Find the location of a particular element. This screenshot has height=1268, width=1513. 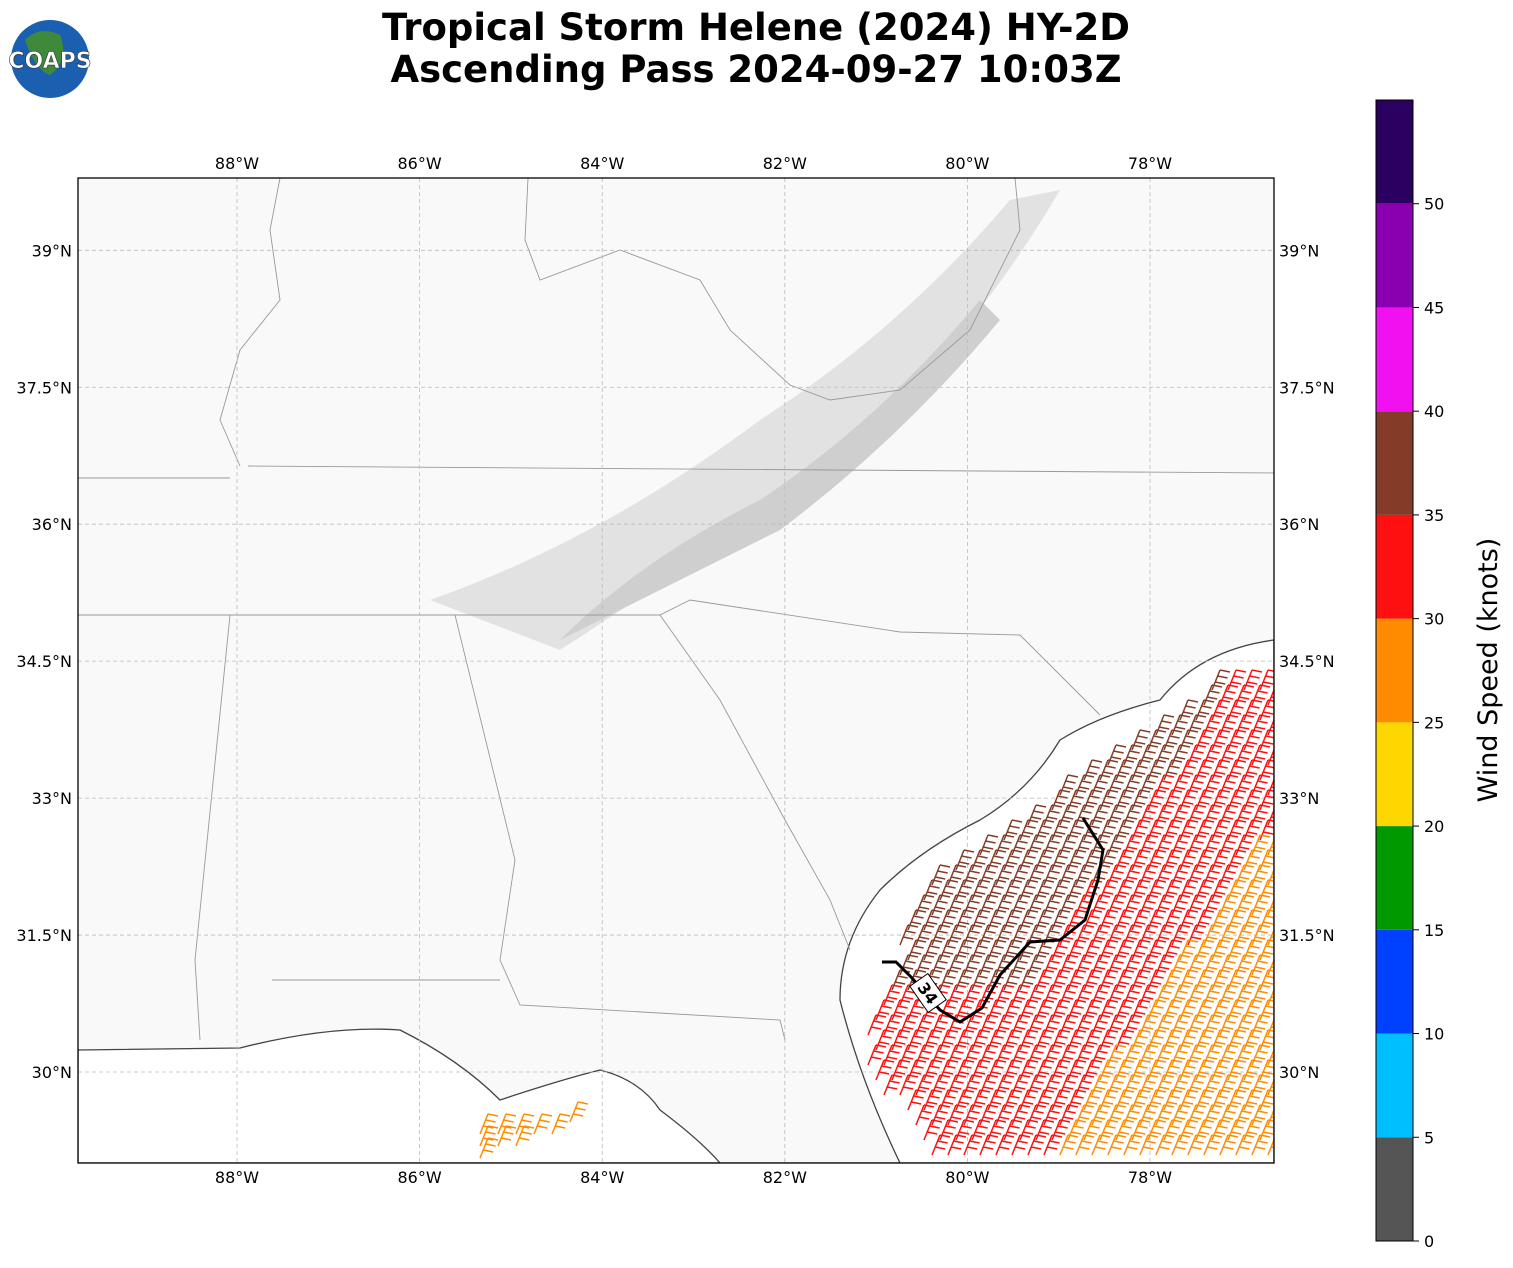

colorbar-tick-label: 15 is located at coordinates (1434, 930).